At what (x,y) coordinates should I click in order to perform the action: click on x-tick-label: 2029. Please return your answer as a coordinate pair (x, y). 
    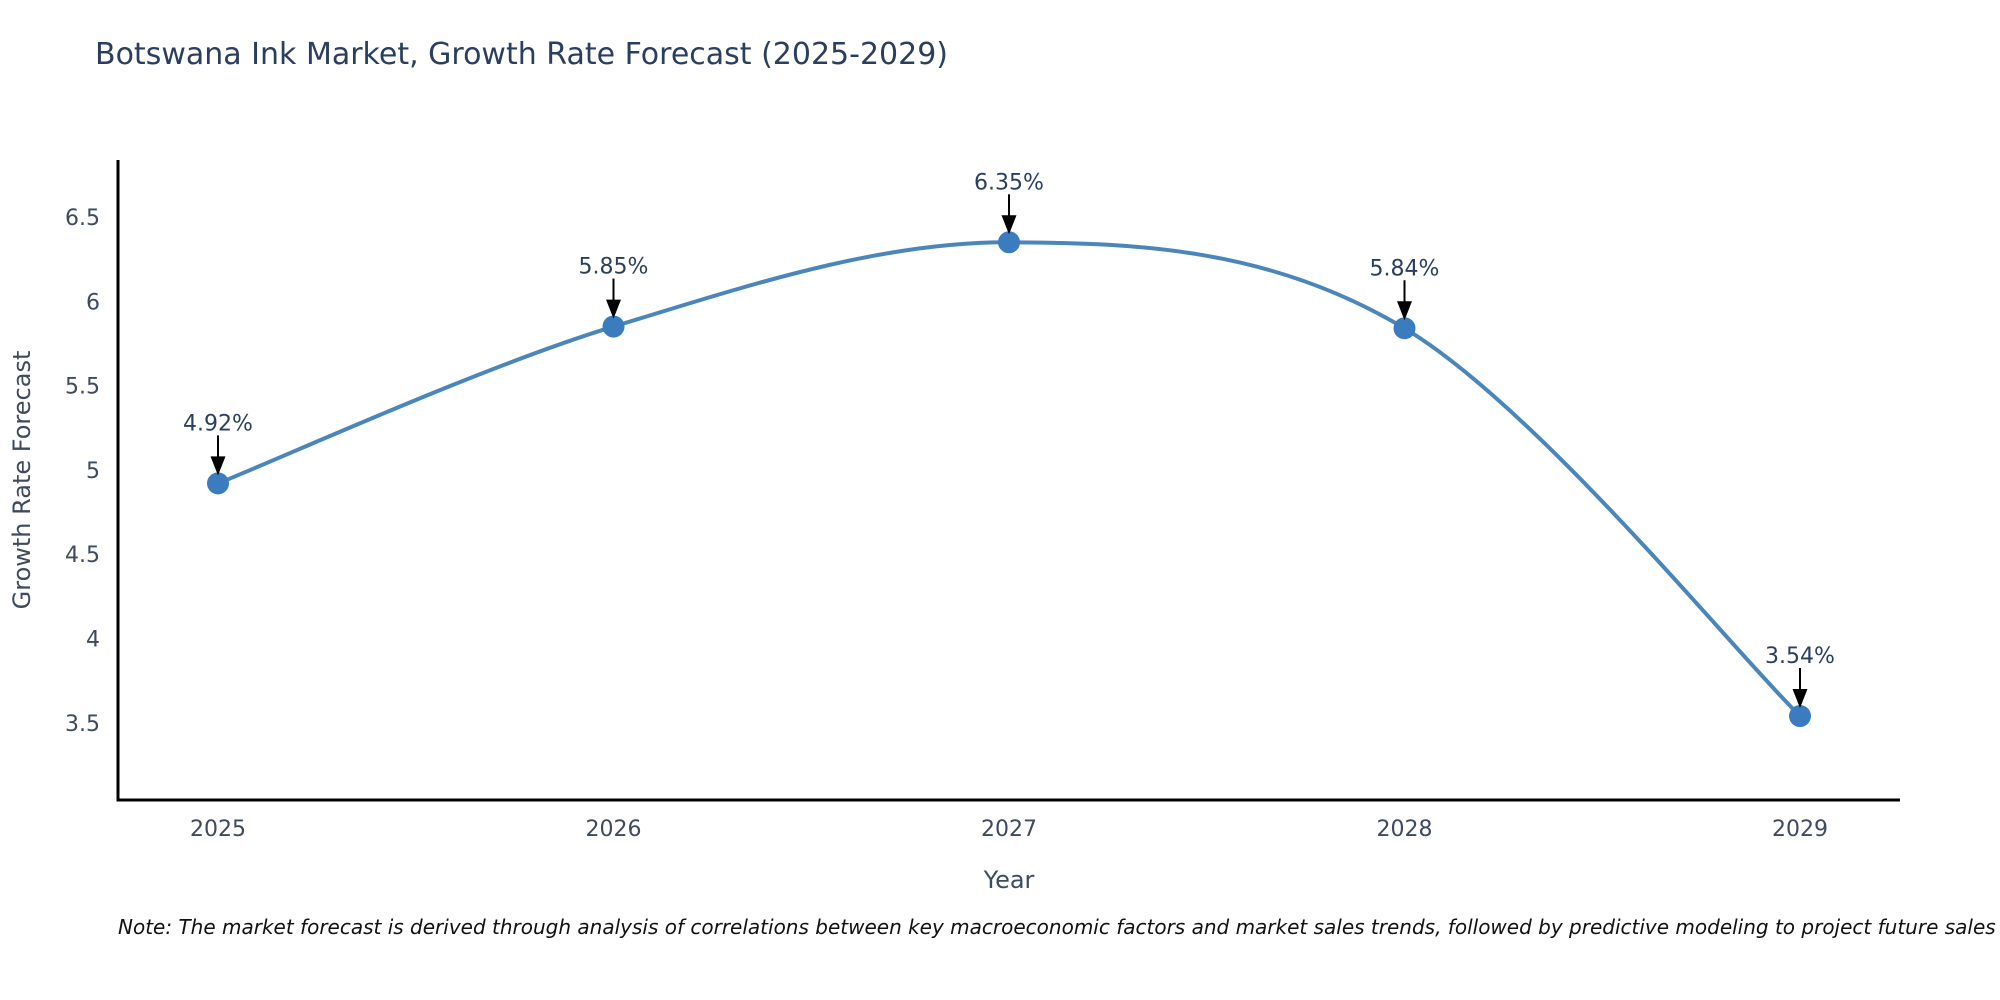
    Looking at the image, I should click on (1800, 829).